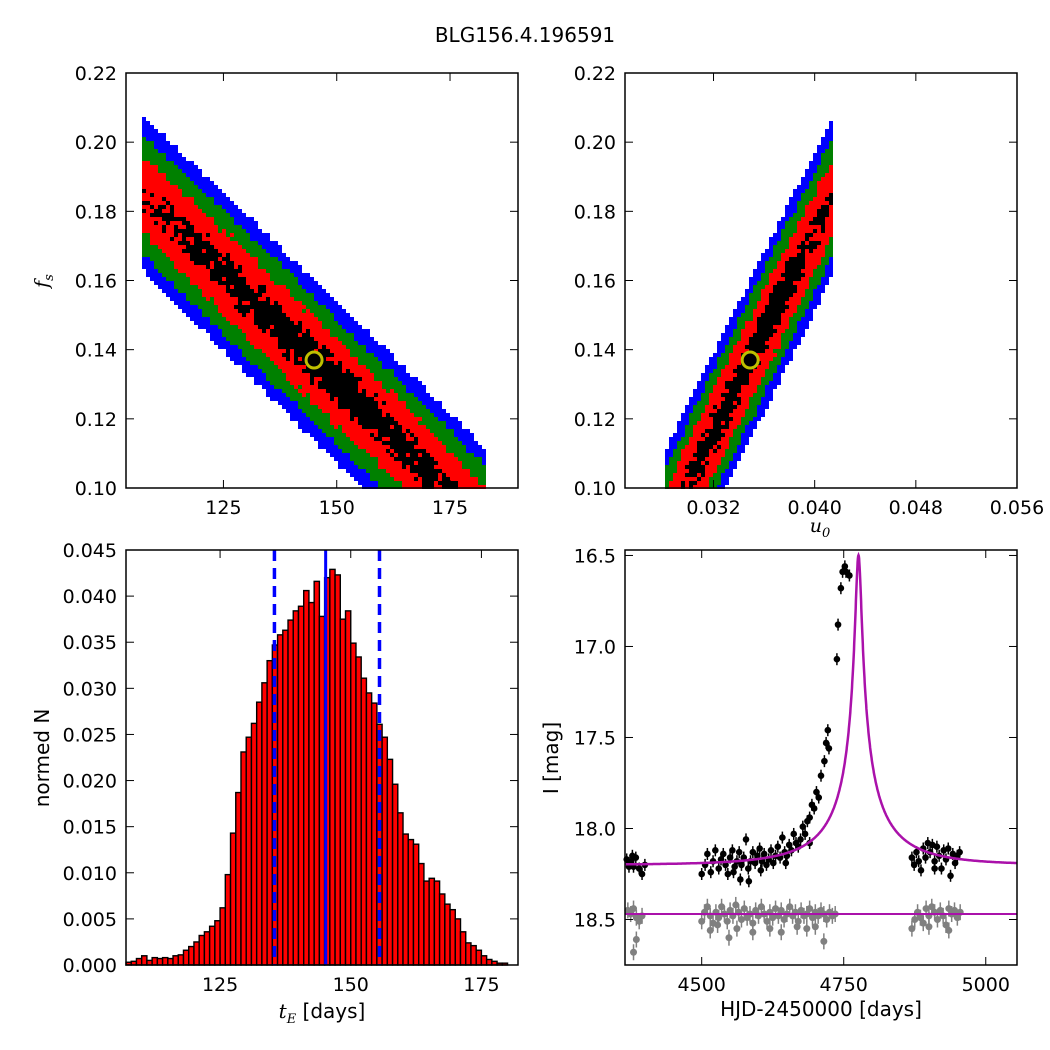 Image resolution: width=1050 pixels, height=1050 pixels. I want to click on p0-ytick-label: 0.22, so click(96, 74).